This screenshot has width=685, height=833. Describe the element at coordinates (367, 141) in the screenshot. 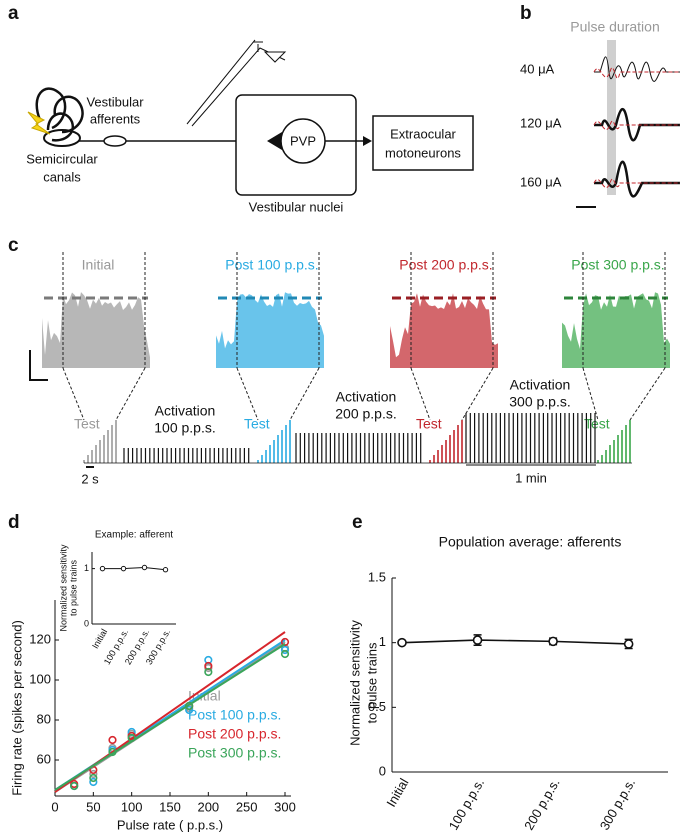

I see `arrow` at that location.